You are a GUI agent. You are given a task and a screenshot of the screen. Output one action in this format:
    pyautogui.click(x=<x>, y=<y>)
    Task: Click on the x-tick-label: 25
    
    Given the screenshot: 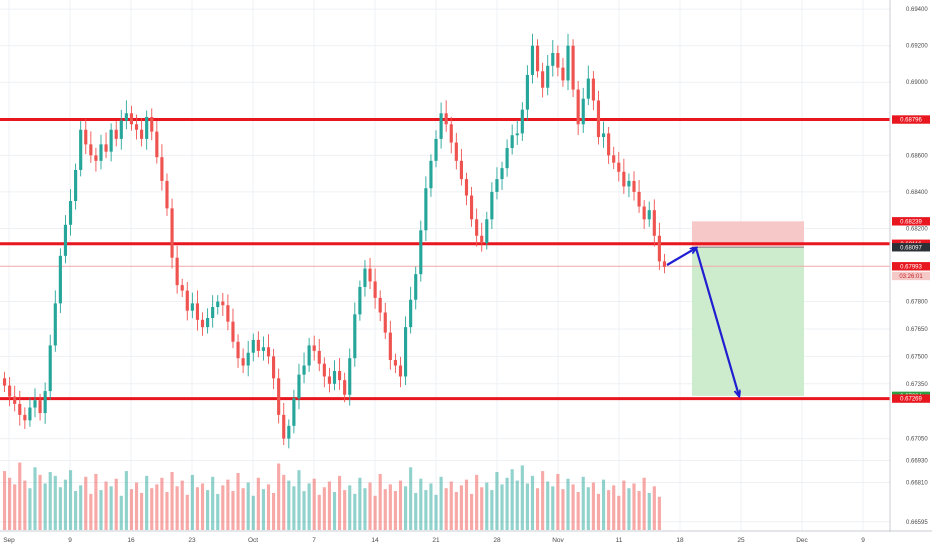 What is the action you would take?
    pyautogui.click(x=741, y=540)
    